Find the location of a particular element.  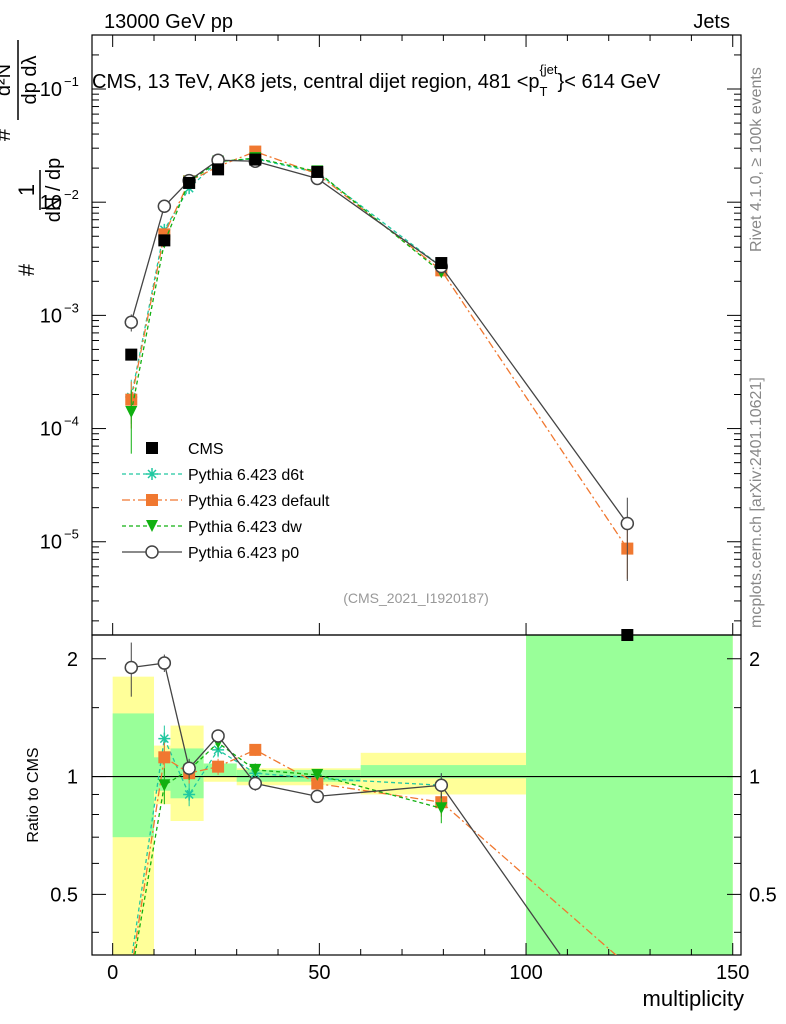

y-axis-label-top: # 1 dN / dp # d²N dp dλ is located at coordinates (32, 158).